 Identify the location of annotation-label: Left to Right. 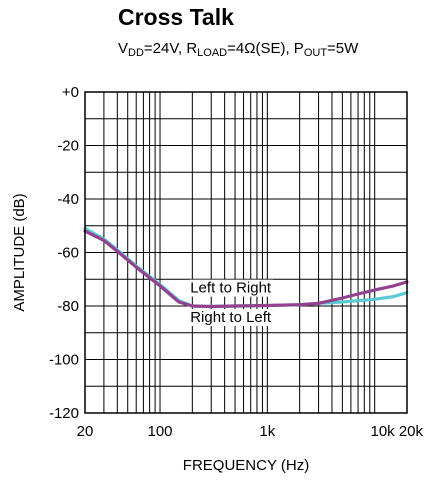
(231, 288).